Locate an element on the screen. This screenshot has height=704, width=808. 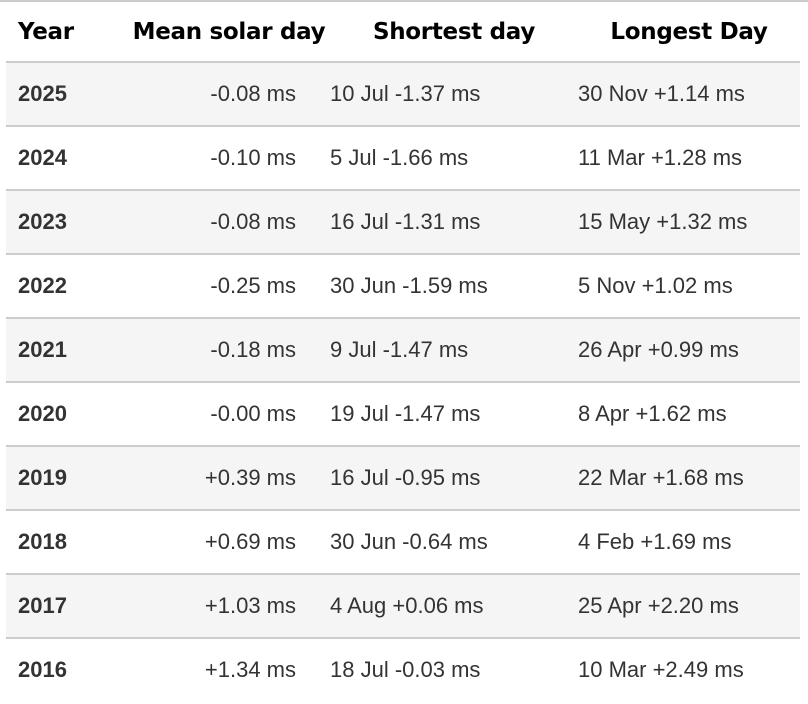
longest-day-cell: 30 Nov +1.14 ms is located at coordinates (689, 93).